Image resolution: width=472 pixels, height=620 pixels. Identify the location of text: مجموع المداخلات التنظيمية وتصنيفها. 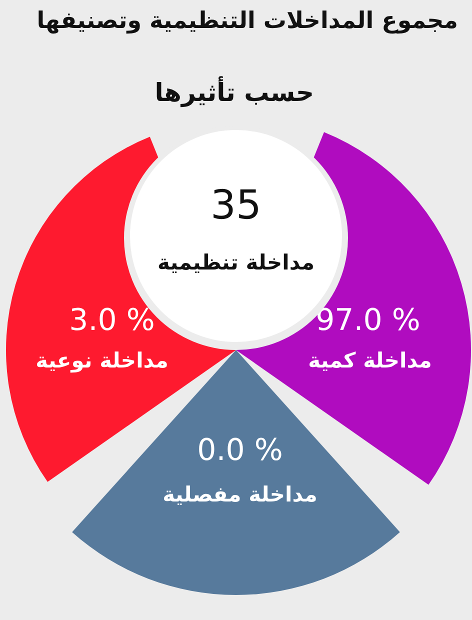
(247, 21).